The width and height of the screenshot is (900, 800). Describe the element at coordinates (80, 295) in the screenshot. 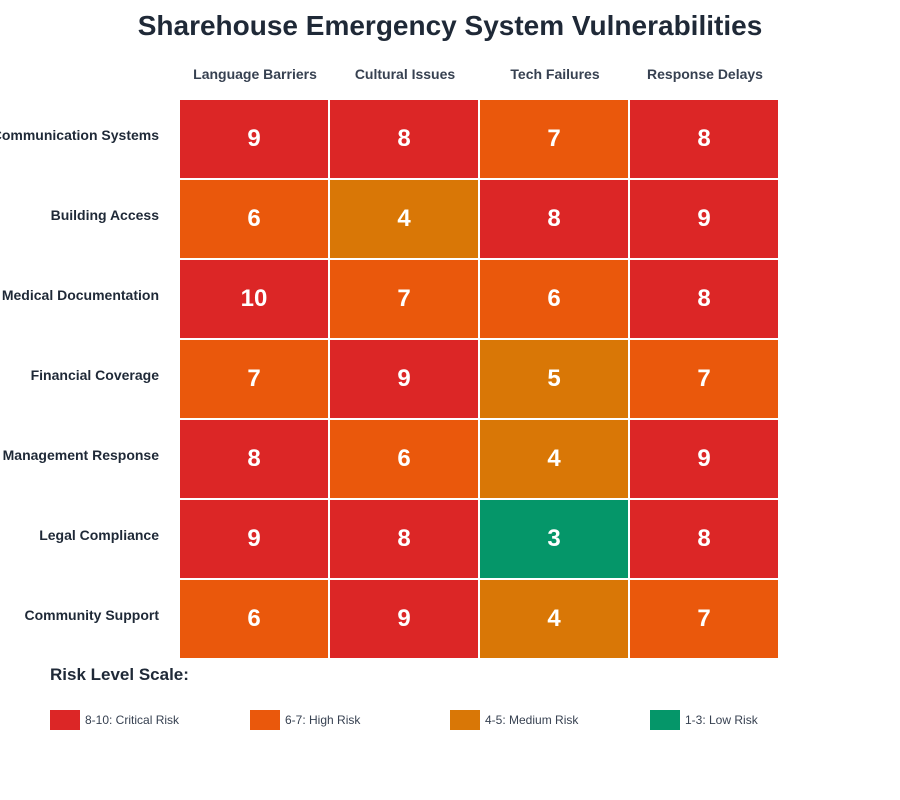

I see `row-label: Medical Documentation` at that location.